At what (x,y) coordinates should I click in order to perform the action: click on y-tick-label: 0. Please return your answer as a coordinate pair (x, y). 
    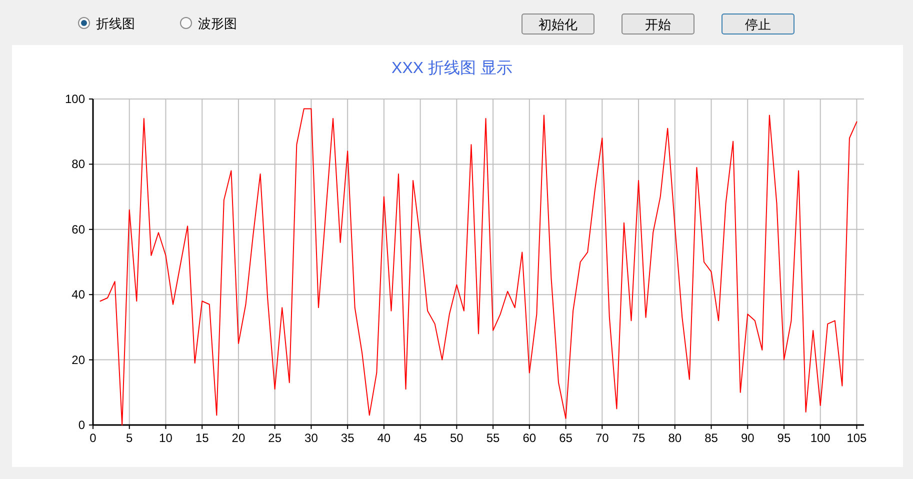
    Looking at the image, I should click on (82, 425).